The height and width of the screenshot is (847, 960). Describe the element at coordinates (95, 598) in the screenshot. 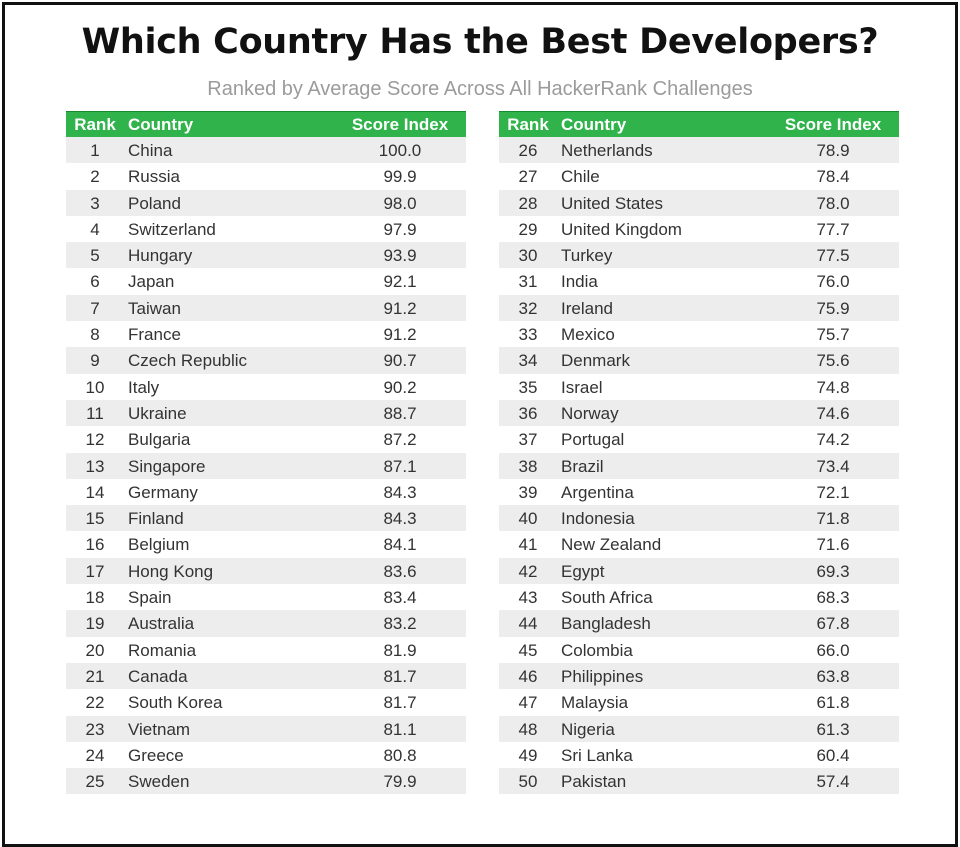

I see `rank-cell: 18` at that location.